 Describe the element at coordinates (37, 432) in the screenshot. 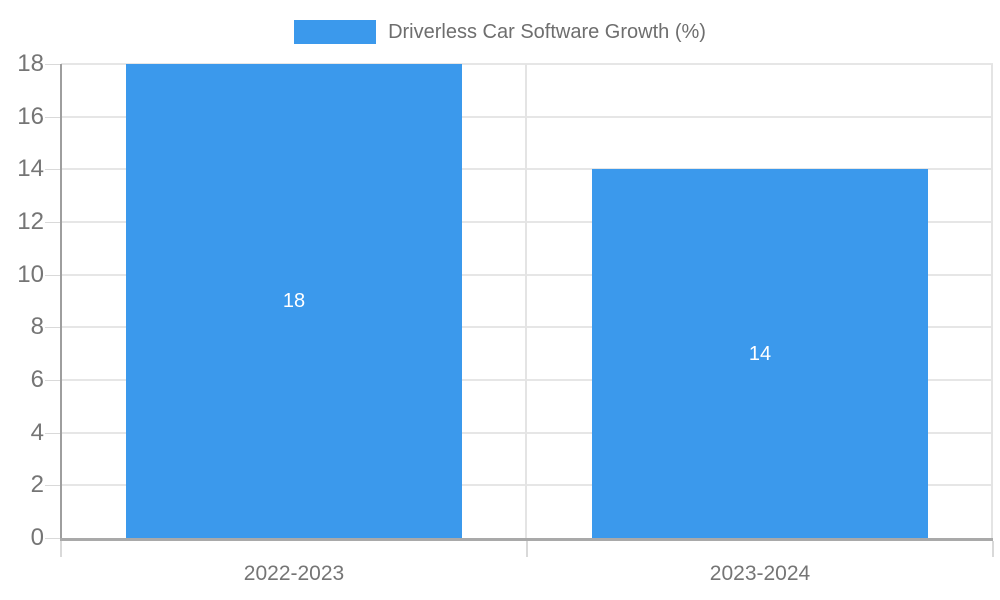

I see `y-axis-tick-label: 4` at that location.